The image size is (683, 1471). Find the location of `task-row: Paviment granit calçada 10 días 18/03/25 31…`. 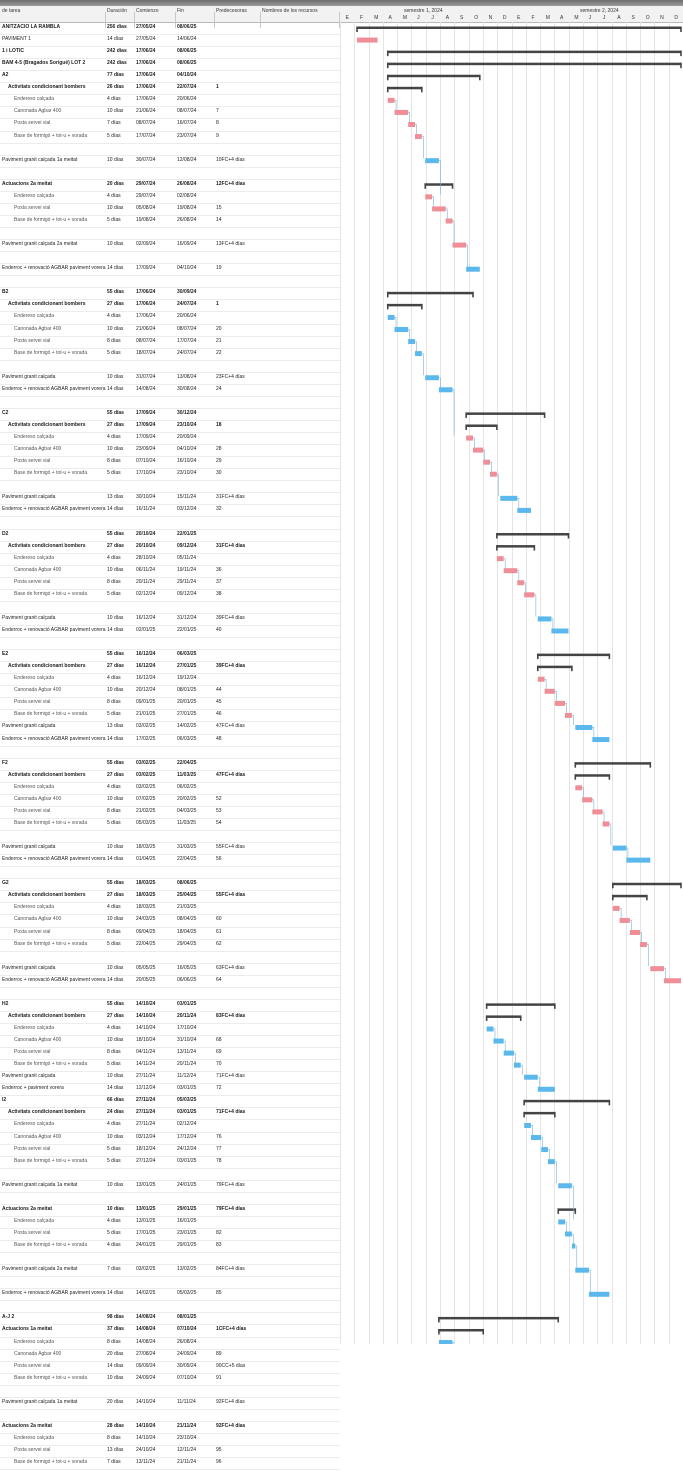

task-row: Paviment granit calçada 10 días 18/03/25 31… is located at coordinates (170, 850).